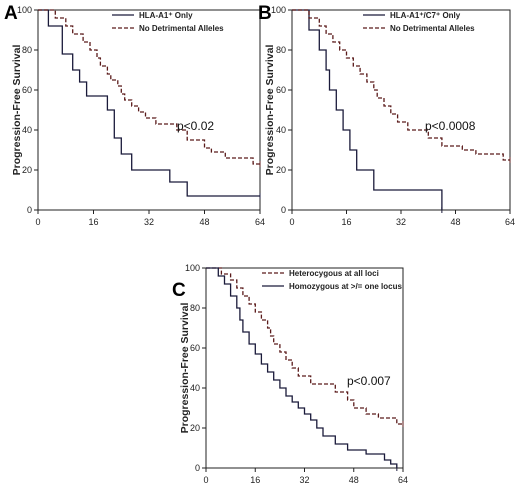  Describe the element at coordinates (195, 126) in the screenshot. I see `p-value-annotation: p<0.02` at that location.